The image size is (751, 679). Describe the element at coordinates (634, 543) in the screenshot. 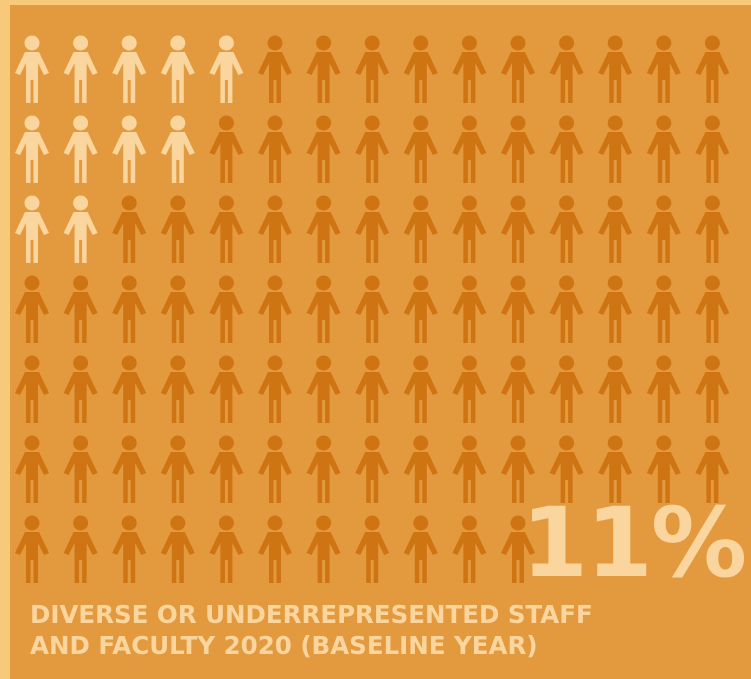

I see `headline-percentage: 11%` at that location.